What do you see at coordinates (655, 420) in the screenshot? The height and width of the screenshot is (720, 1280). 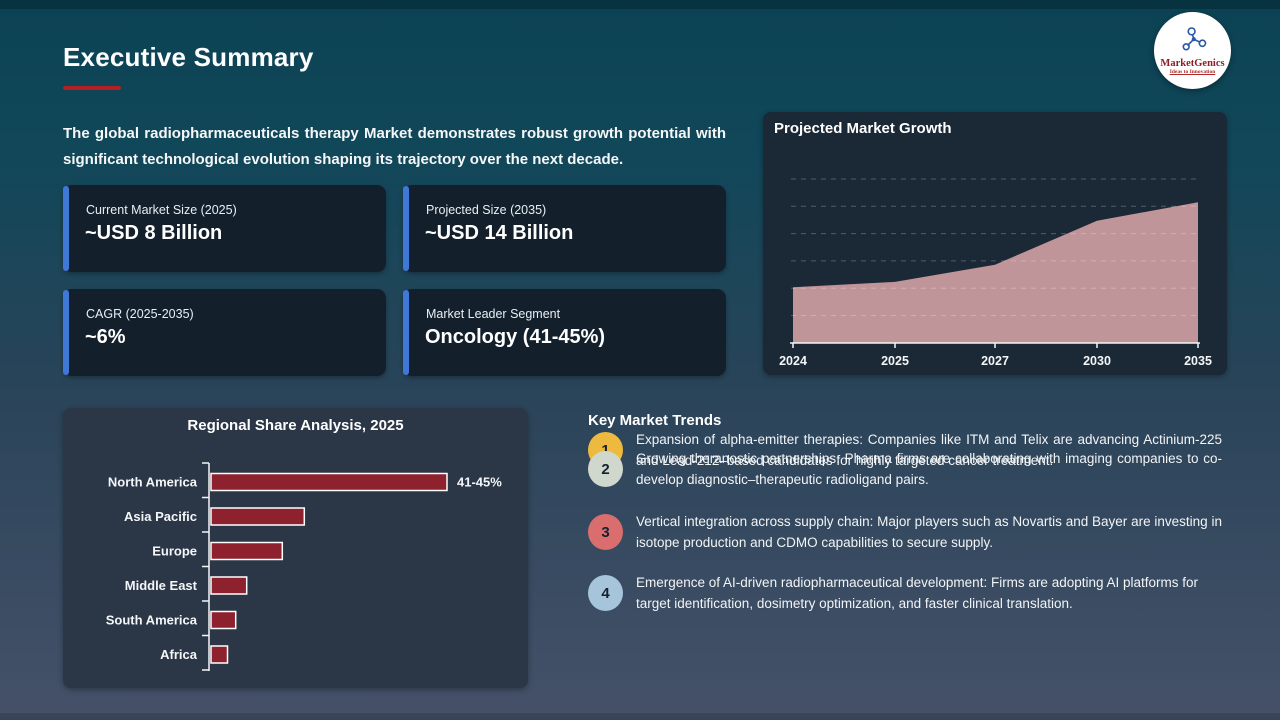 I see `trends-heading: Key Market Trends` at bounding box center [655, 420].